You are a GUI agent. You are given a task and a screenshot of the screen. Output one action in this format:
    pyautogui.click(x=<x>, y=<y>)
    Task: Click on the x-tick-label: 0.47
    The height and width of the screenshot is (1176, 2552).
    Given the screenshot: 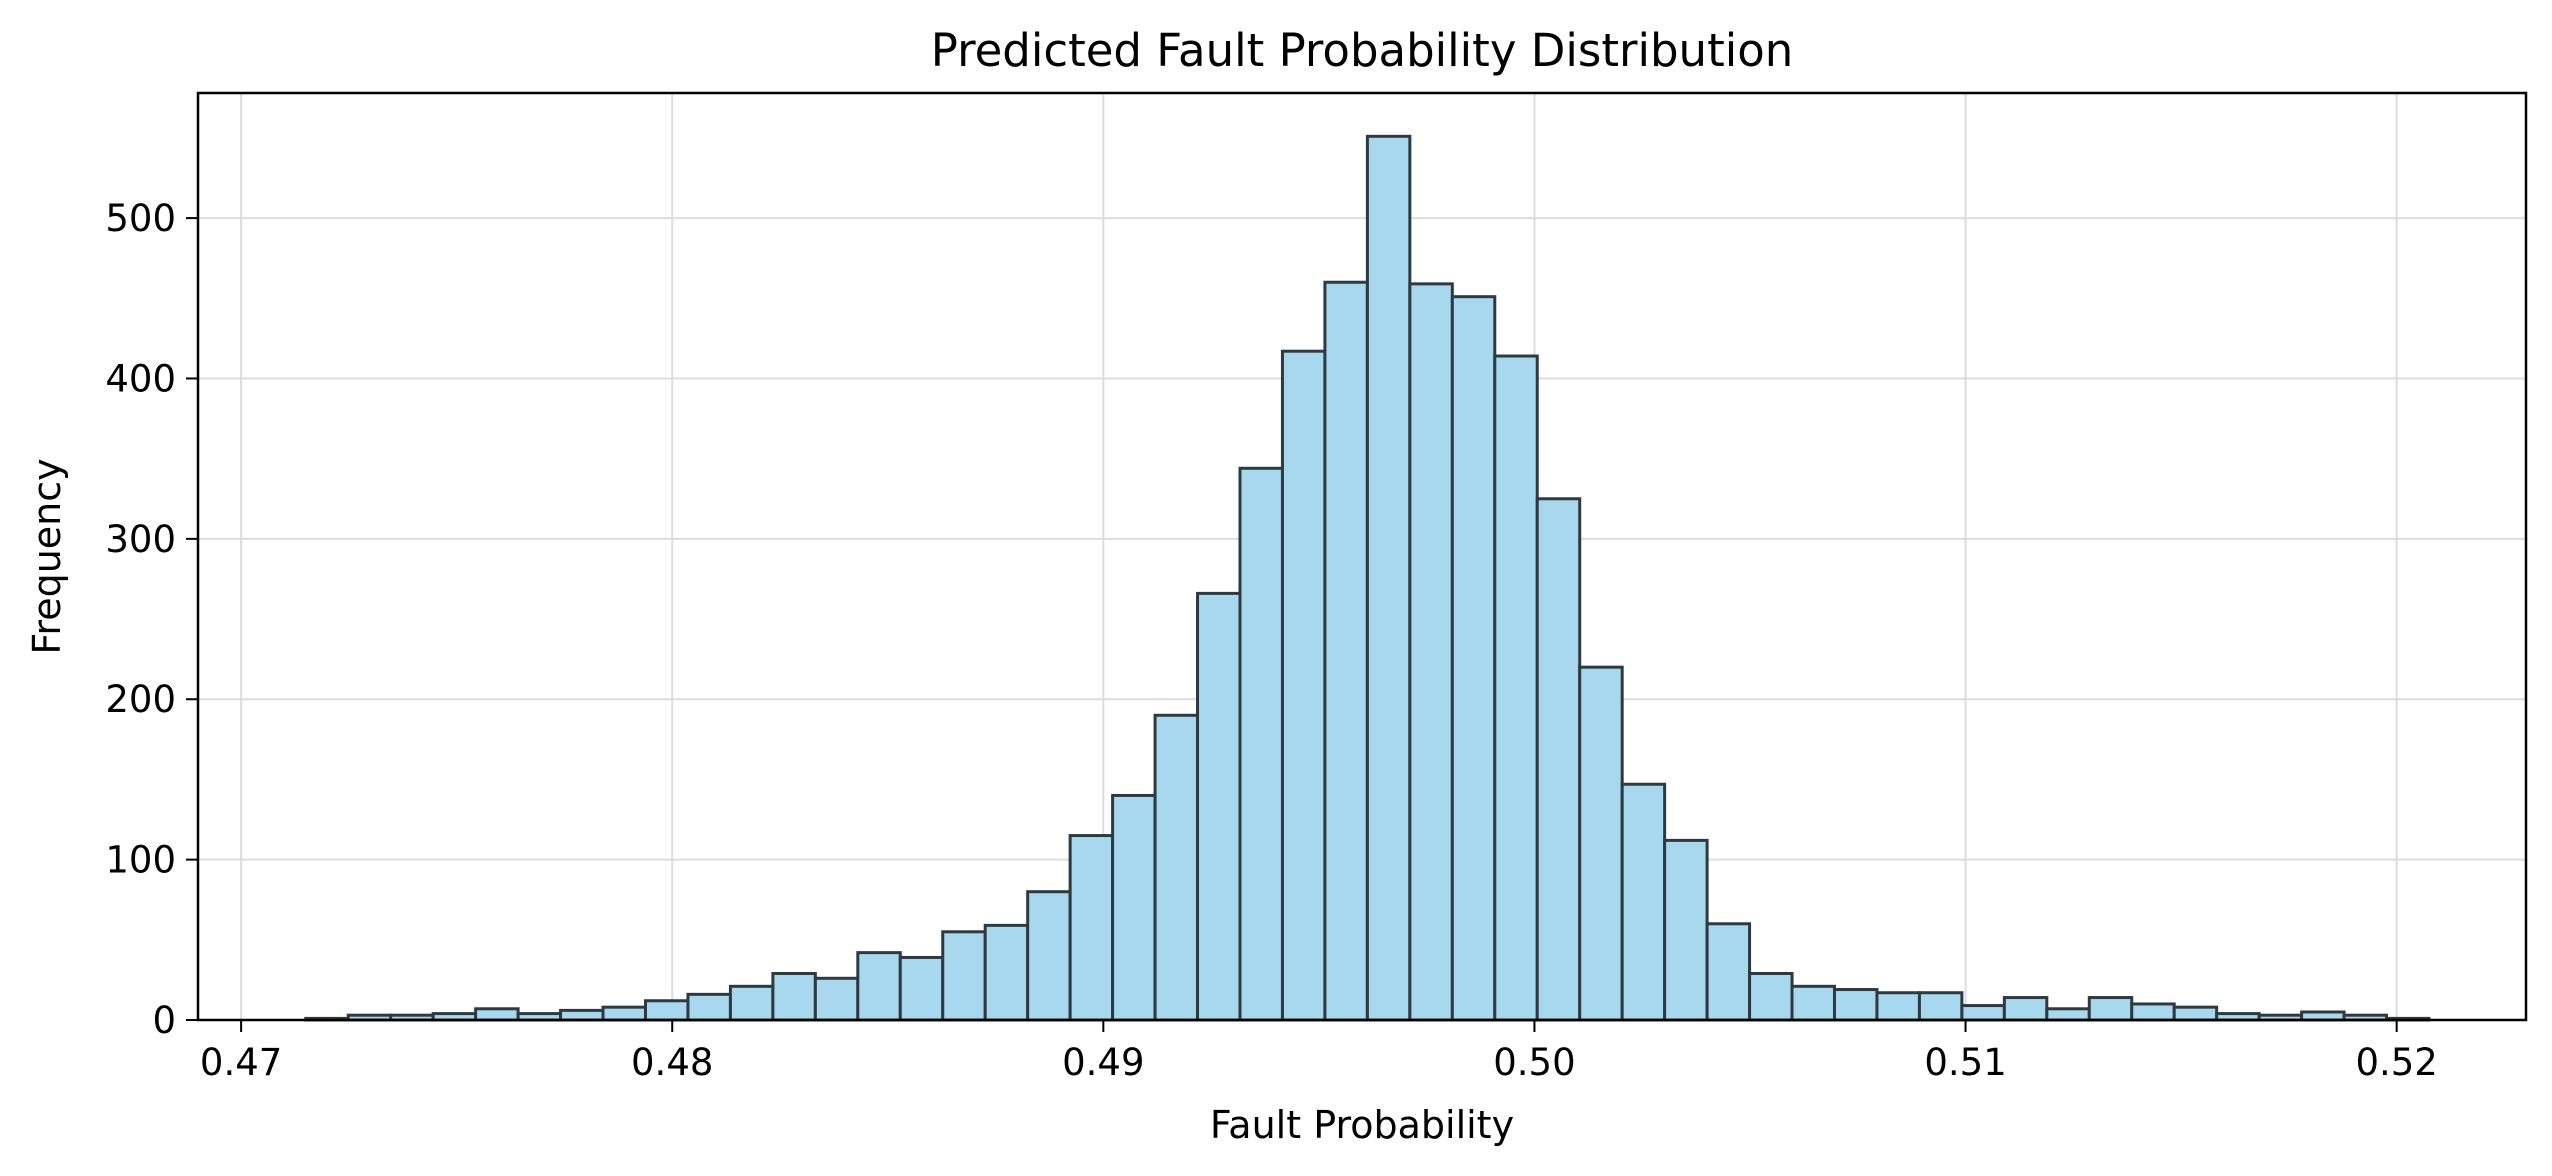 What is the action you would take?
    pyautogui.click(x=241, y=1062)
    